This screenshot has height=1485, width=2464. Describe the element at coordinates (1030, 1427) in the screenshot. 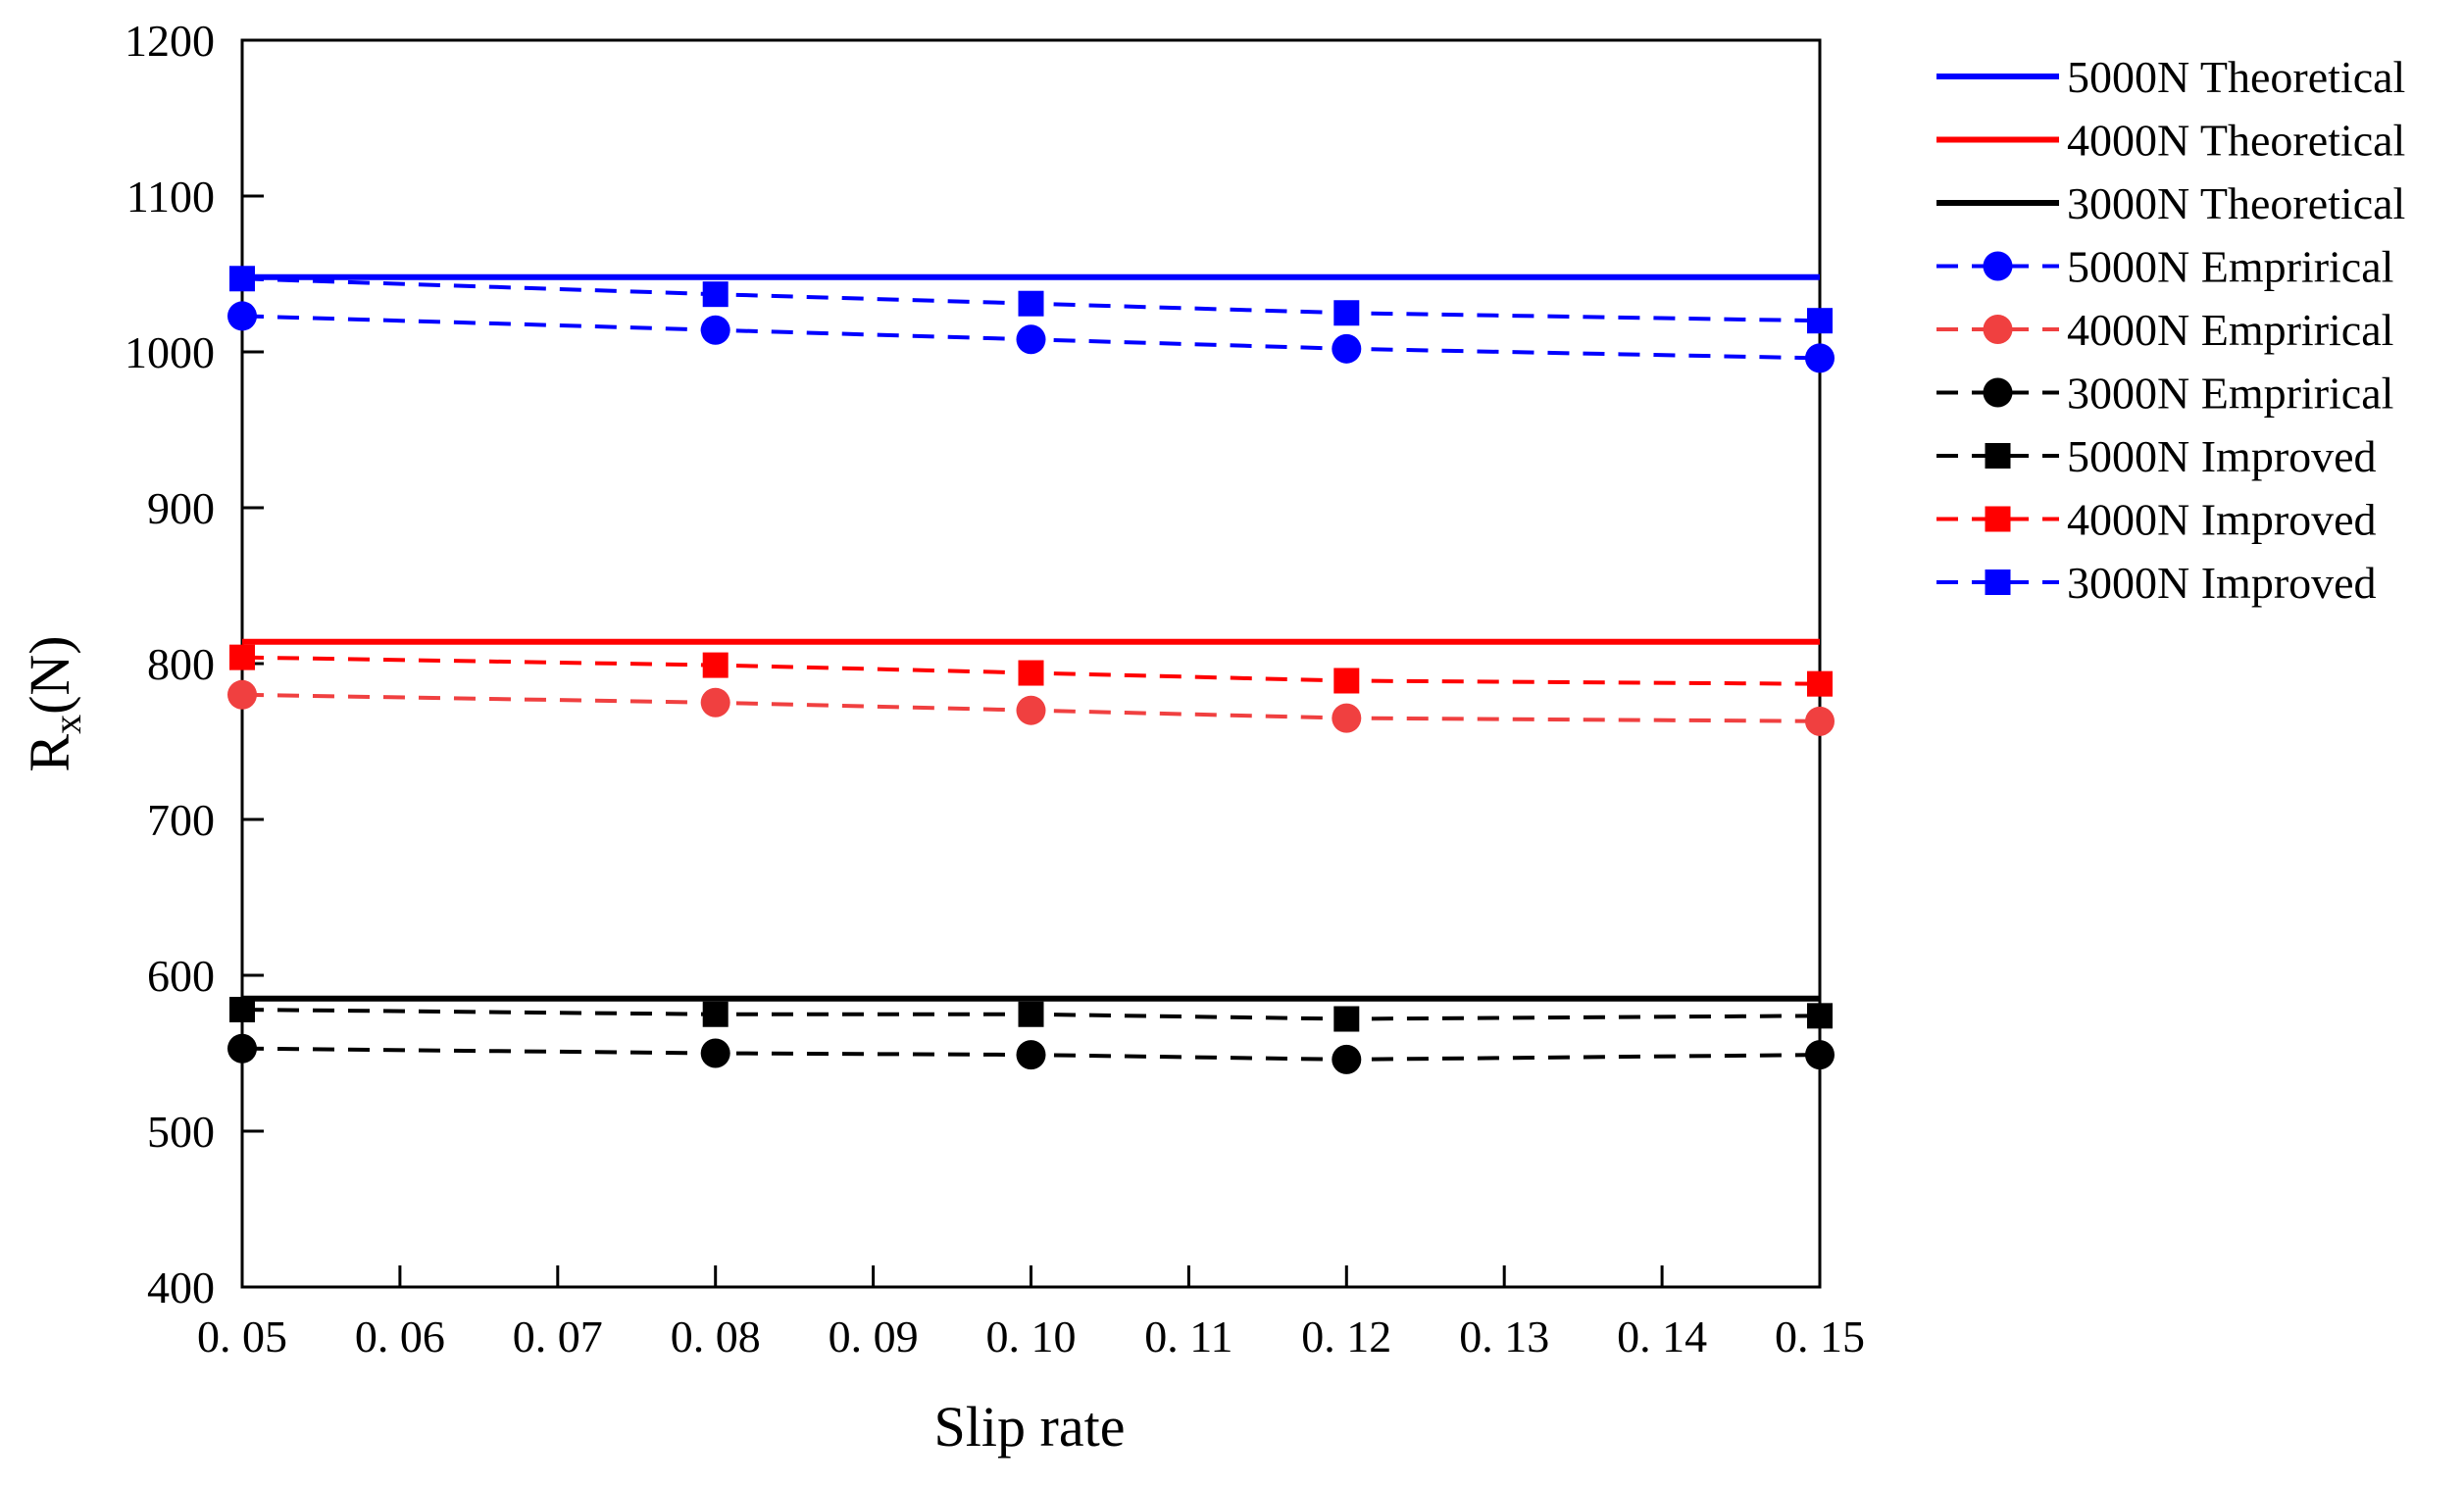

I see `x-axis-title: Slip rate` at that location.